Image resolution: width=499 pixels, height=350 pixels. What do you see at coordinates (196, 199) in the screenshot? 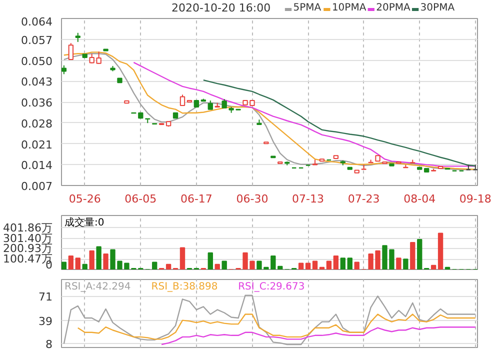
I see `x-tick-label: 06-17` at bounding box center [196, 199].